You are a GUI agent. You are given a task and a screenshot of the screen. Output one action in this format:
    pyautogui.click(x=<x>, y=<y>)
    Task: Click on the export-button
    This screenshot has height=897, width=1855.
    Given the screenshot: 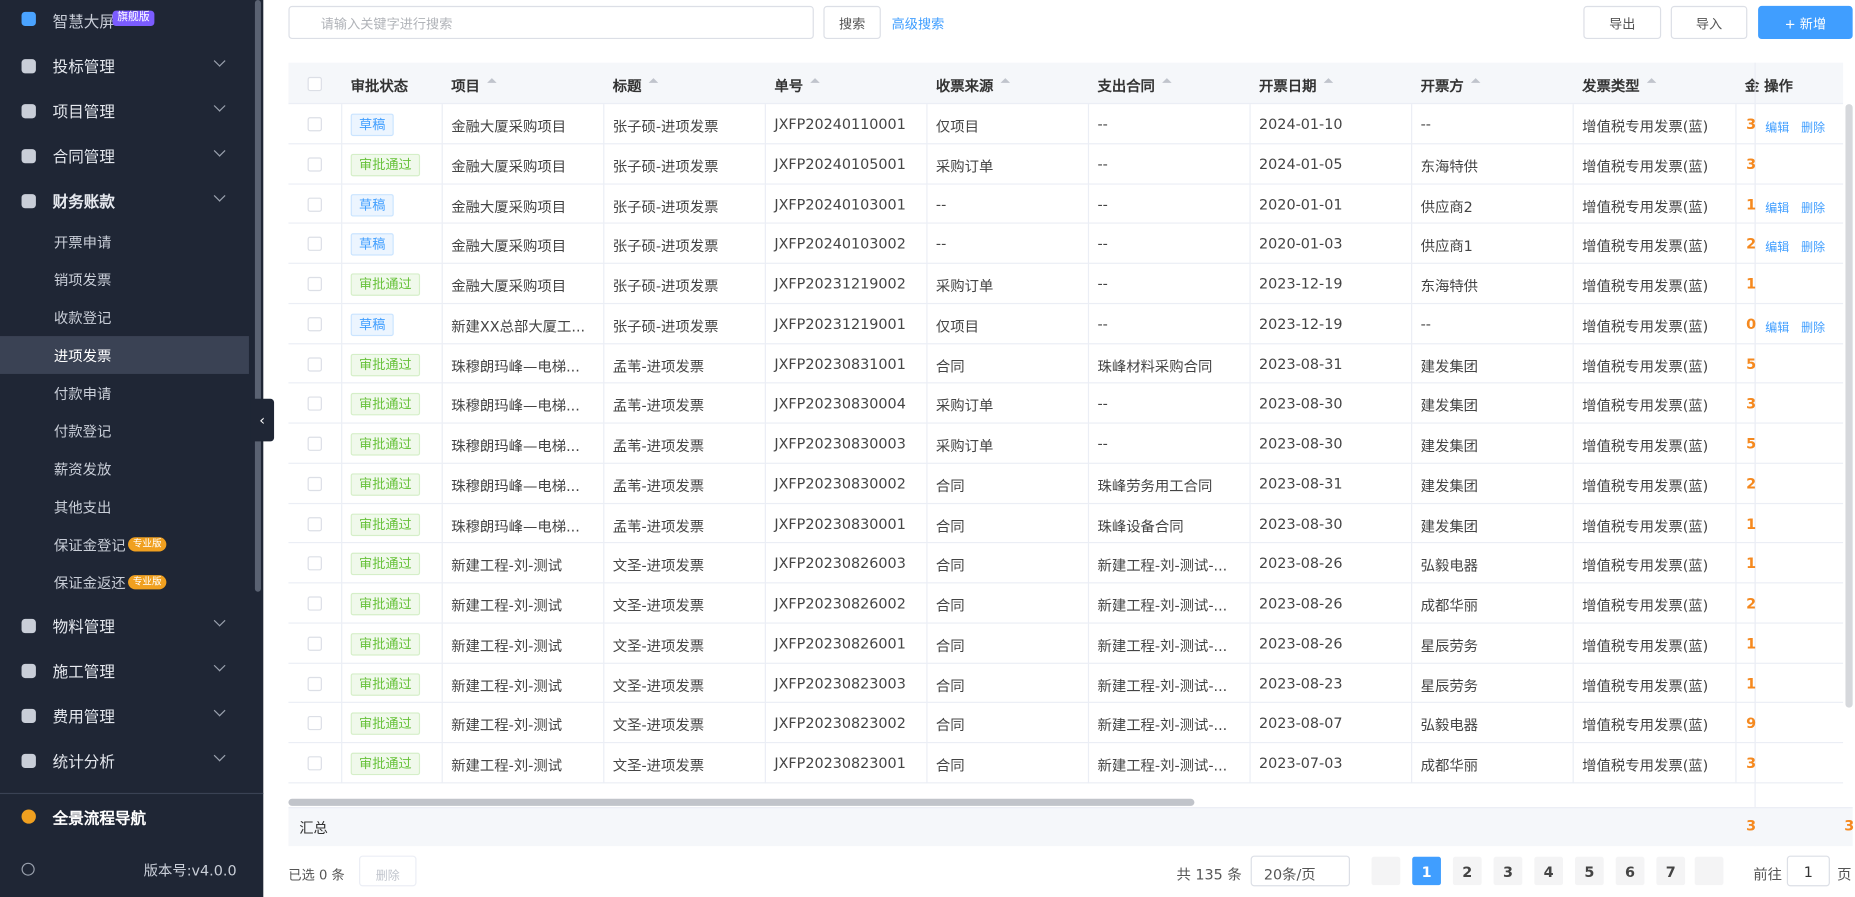 What is the action you would take?
    pyautogui.click(x=1622, y=22)
    